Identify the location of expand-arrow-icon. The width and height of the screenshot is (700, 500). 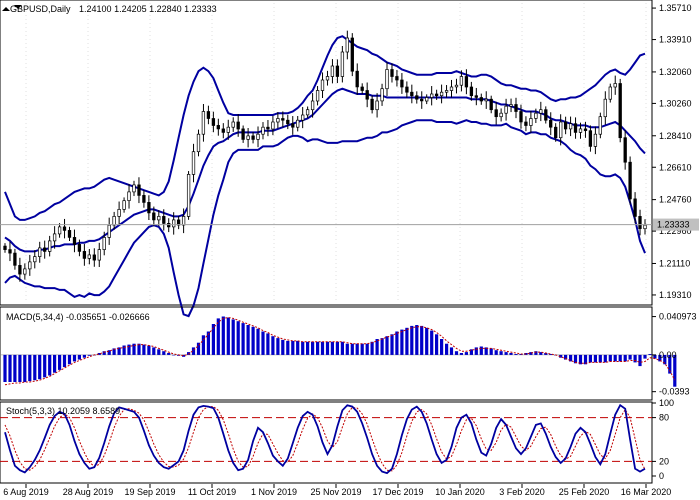
(6, 9).